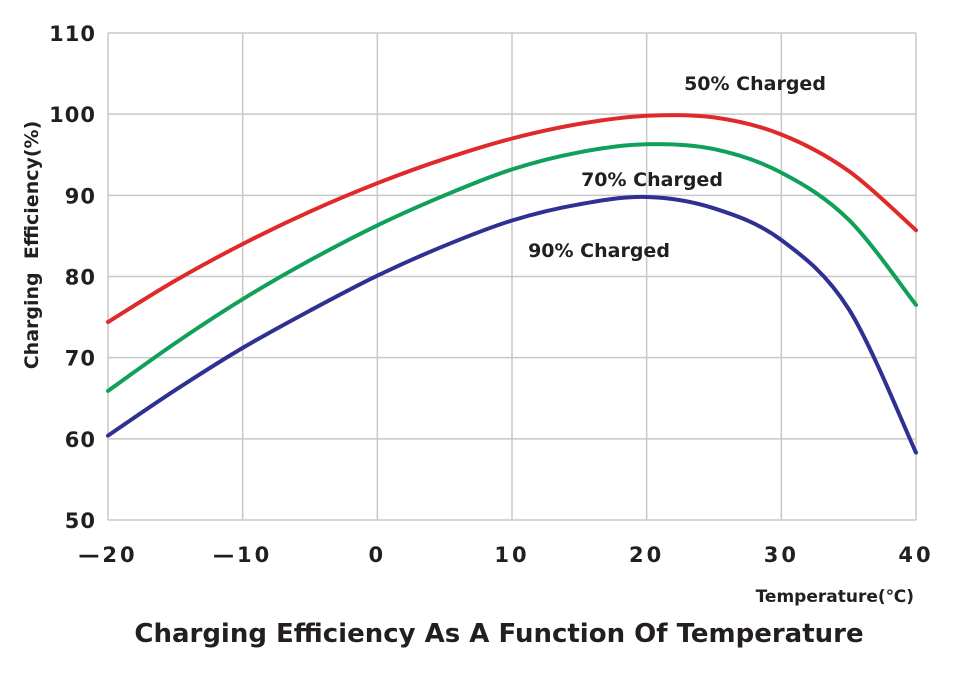 The image size is (959, 681). I want to click on x-tick-label: 30, so click(781, 555).